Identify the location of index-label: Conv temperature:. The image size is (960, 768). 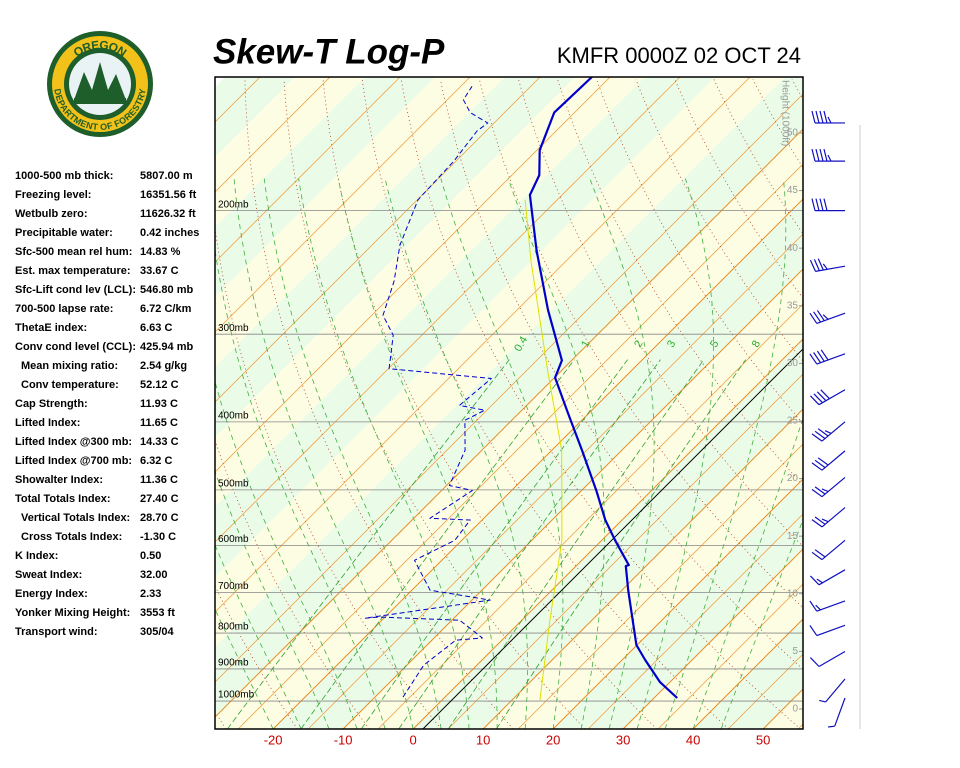
(70, 385).